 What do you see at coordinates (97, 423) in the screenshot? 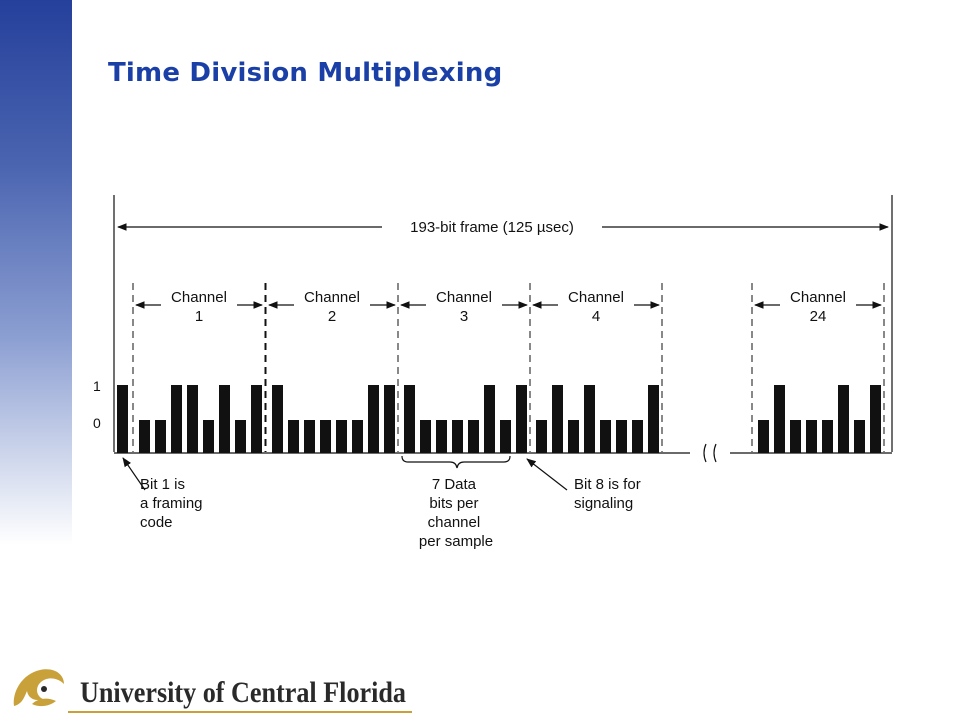
I see `level-low-label: 0` at bounding box center [97, 423].